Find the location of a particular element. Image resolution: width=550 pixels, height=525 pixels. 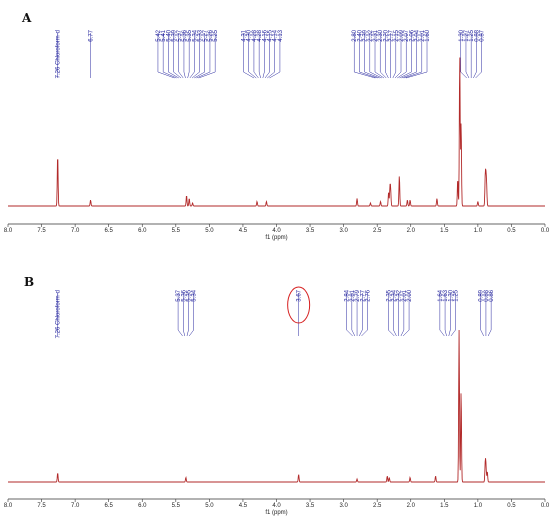

x-tick-label: 4.5 is located at coordinates (243, 231).